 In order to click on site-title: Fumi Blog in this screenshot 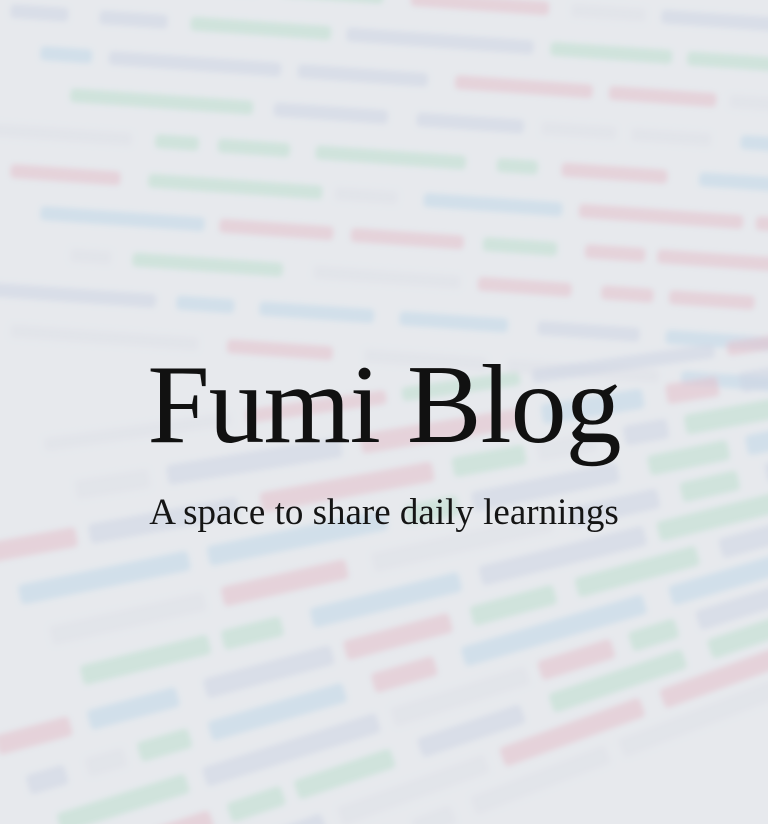, I will do `click(384, 405)`.